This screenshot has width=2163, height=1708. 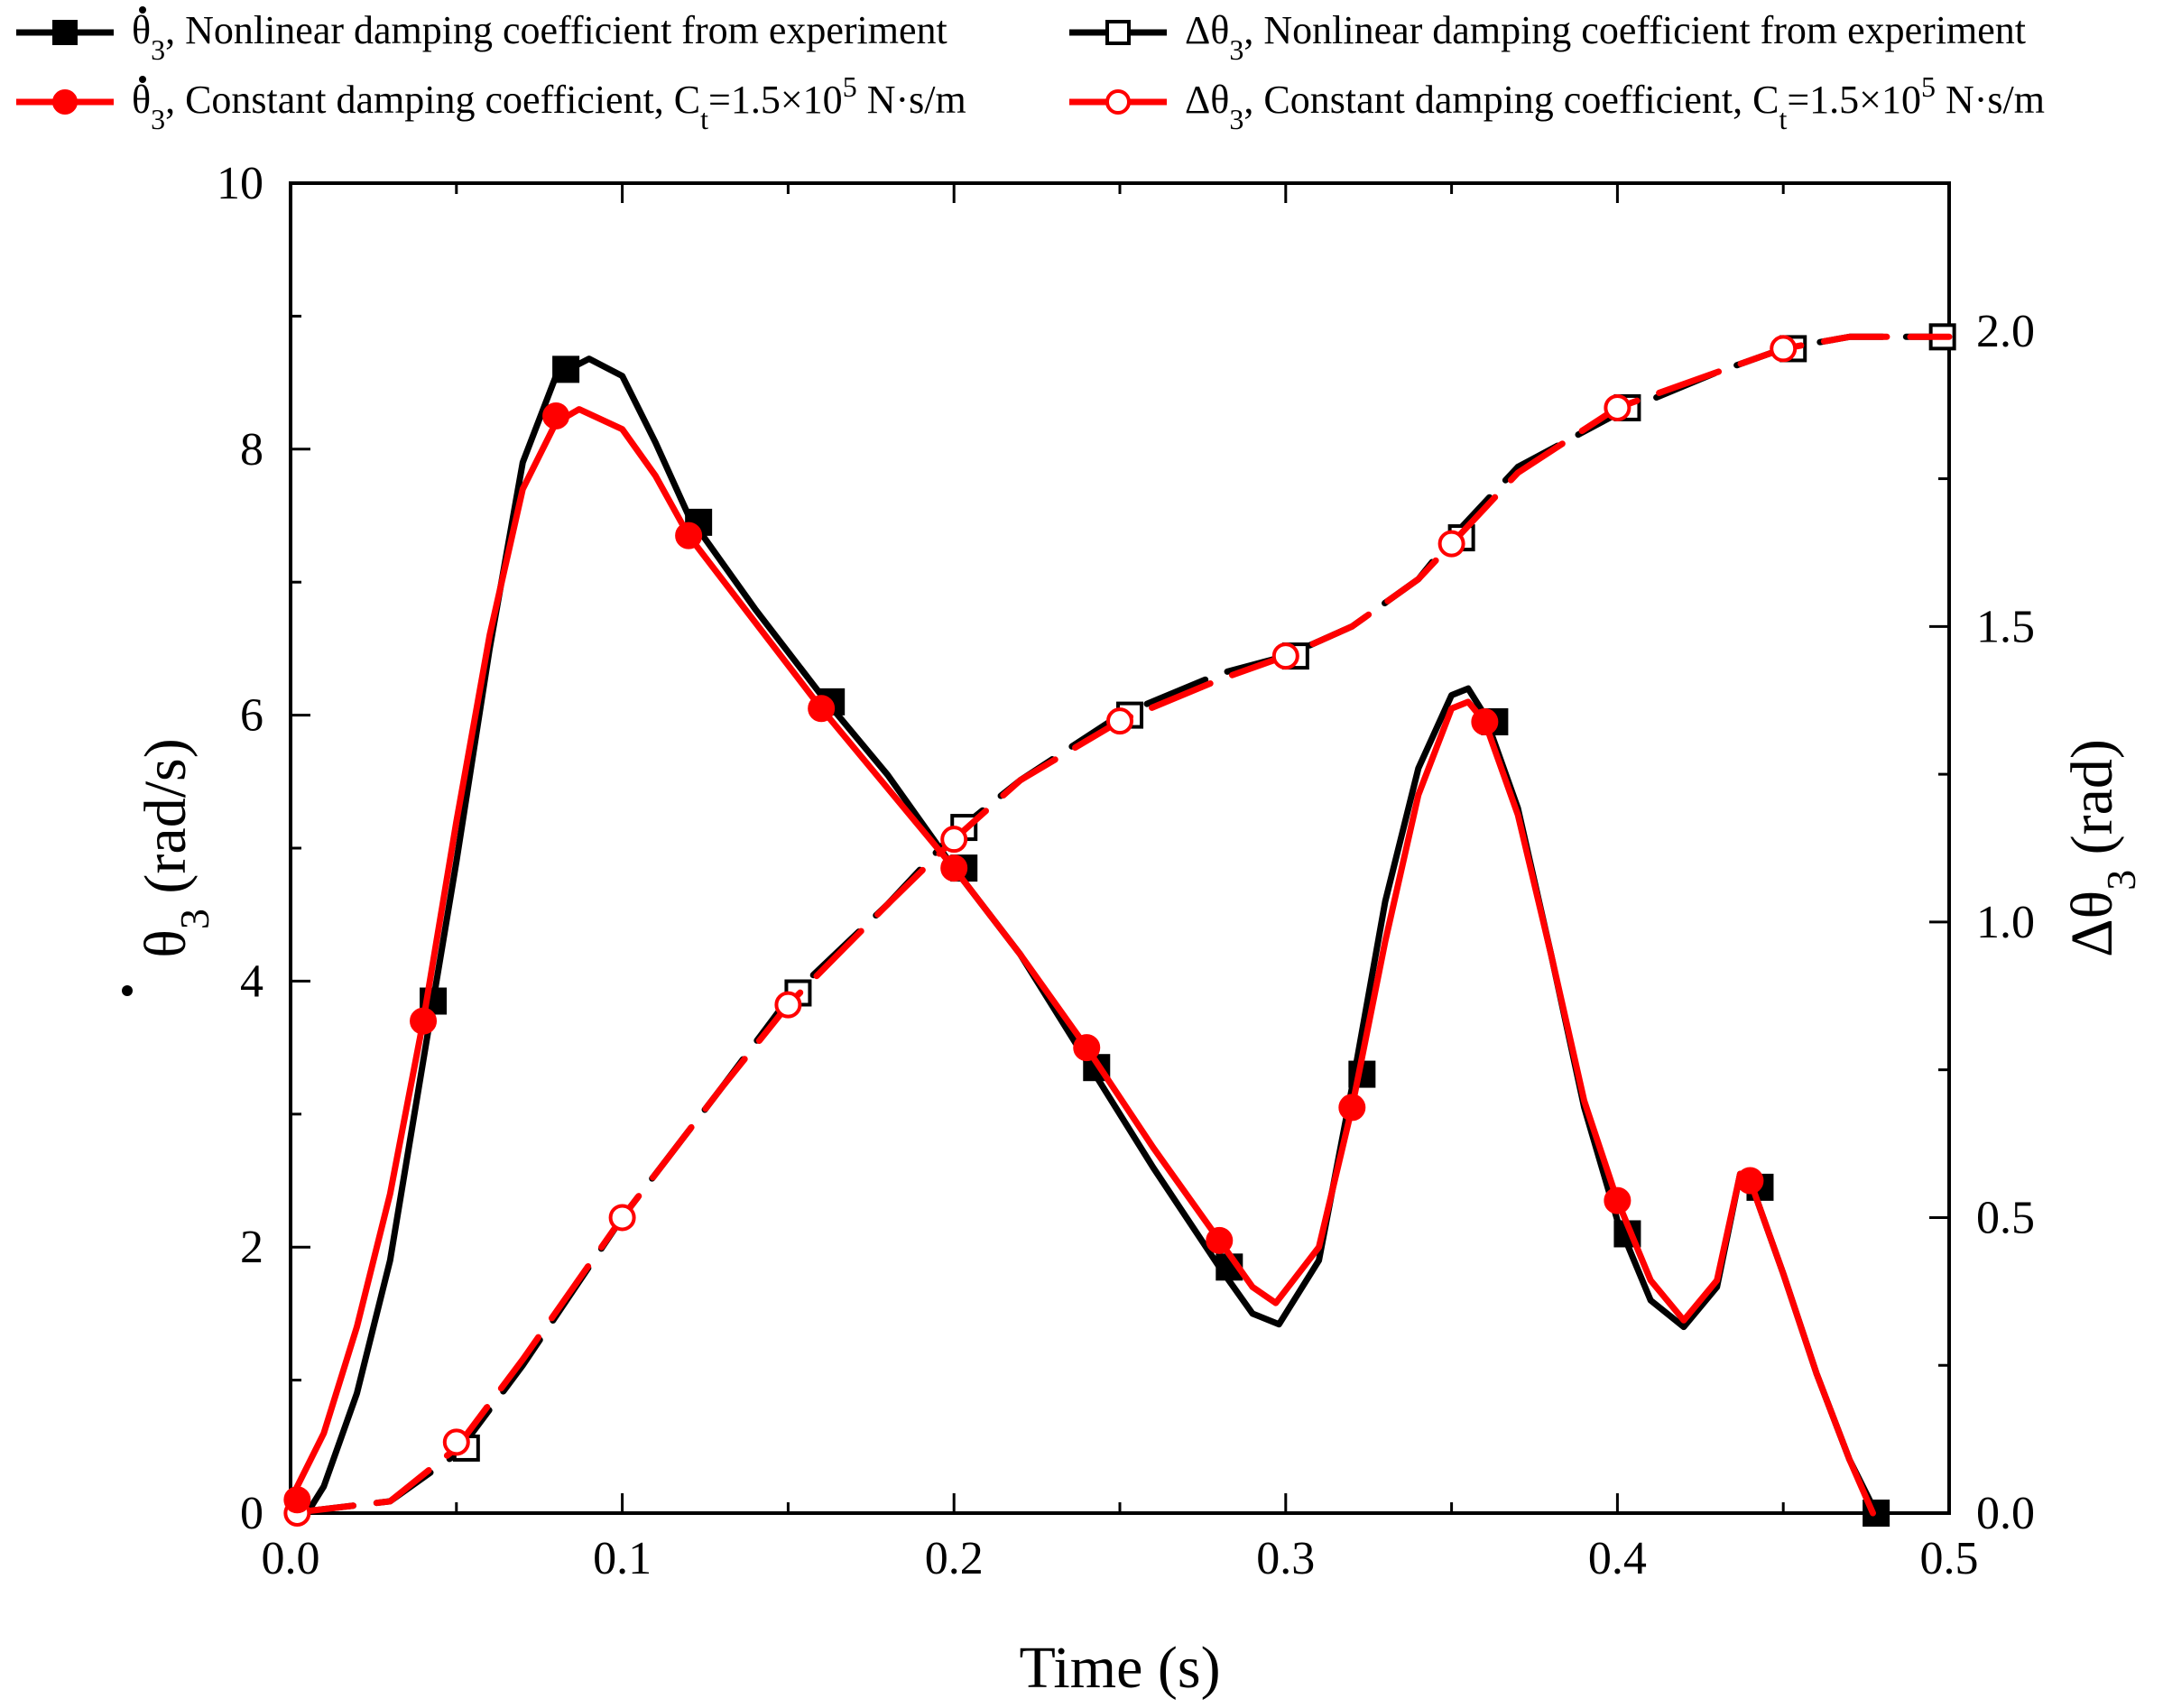 What do you see at coordinates (251, 1247) in the screenshot?
I see `y-left-tick-label: 2` at bounding box center [251, 1247].